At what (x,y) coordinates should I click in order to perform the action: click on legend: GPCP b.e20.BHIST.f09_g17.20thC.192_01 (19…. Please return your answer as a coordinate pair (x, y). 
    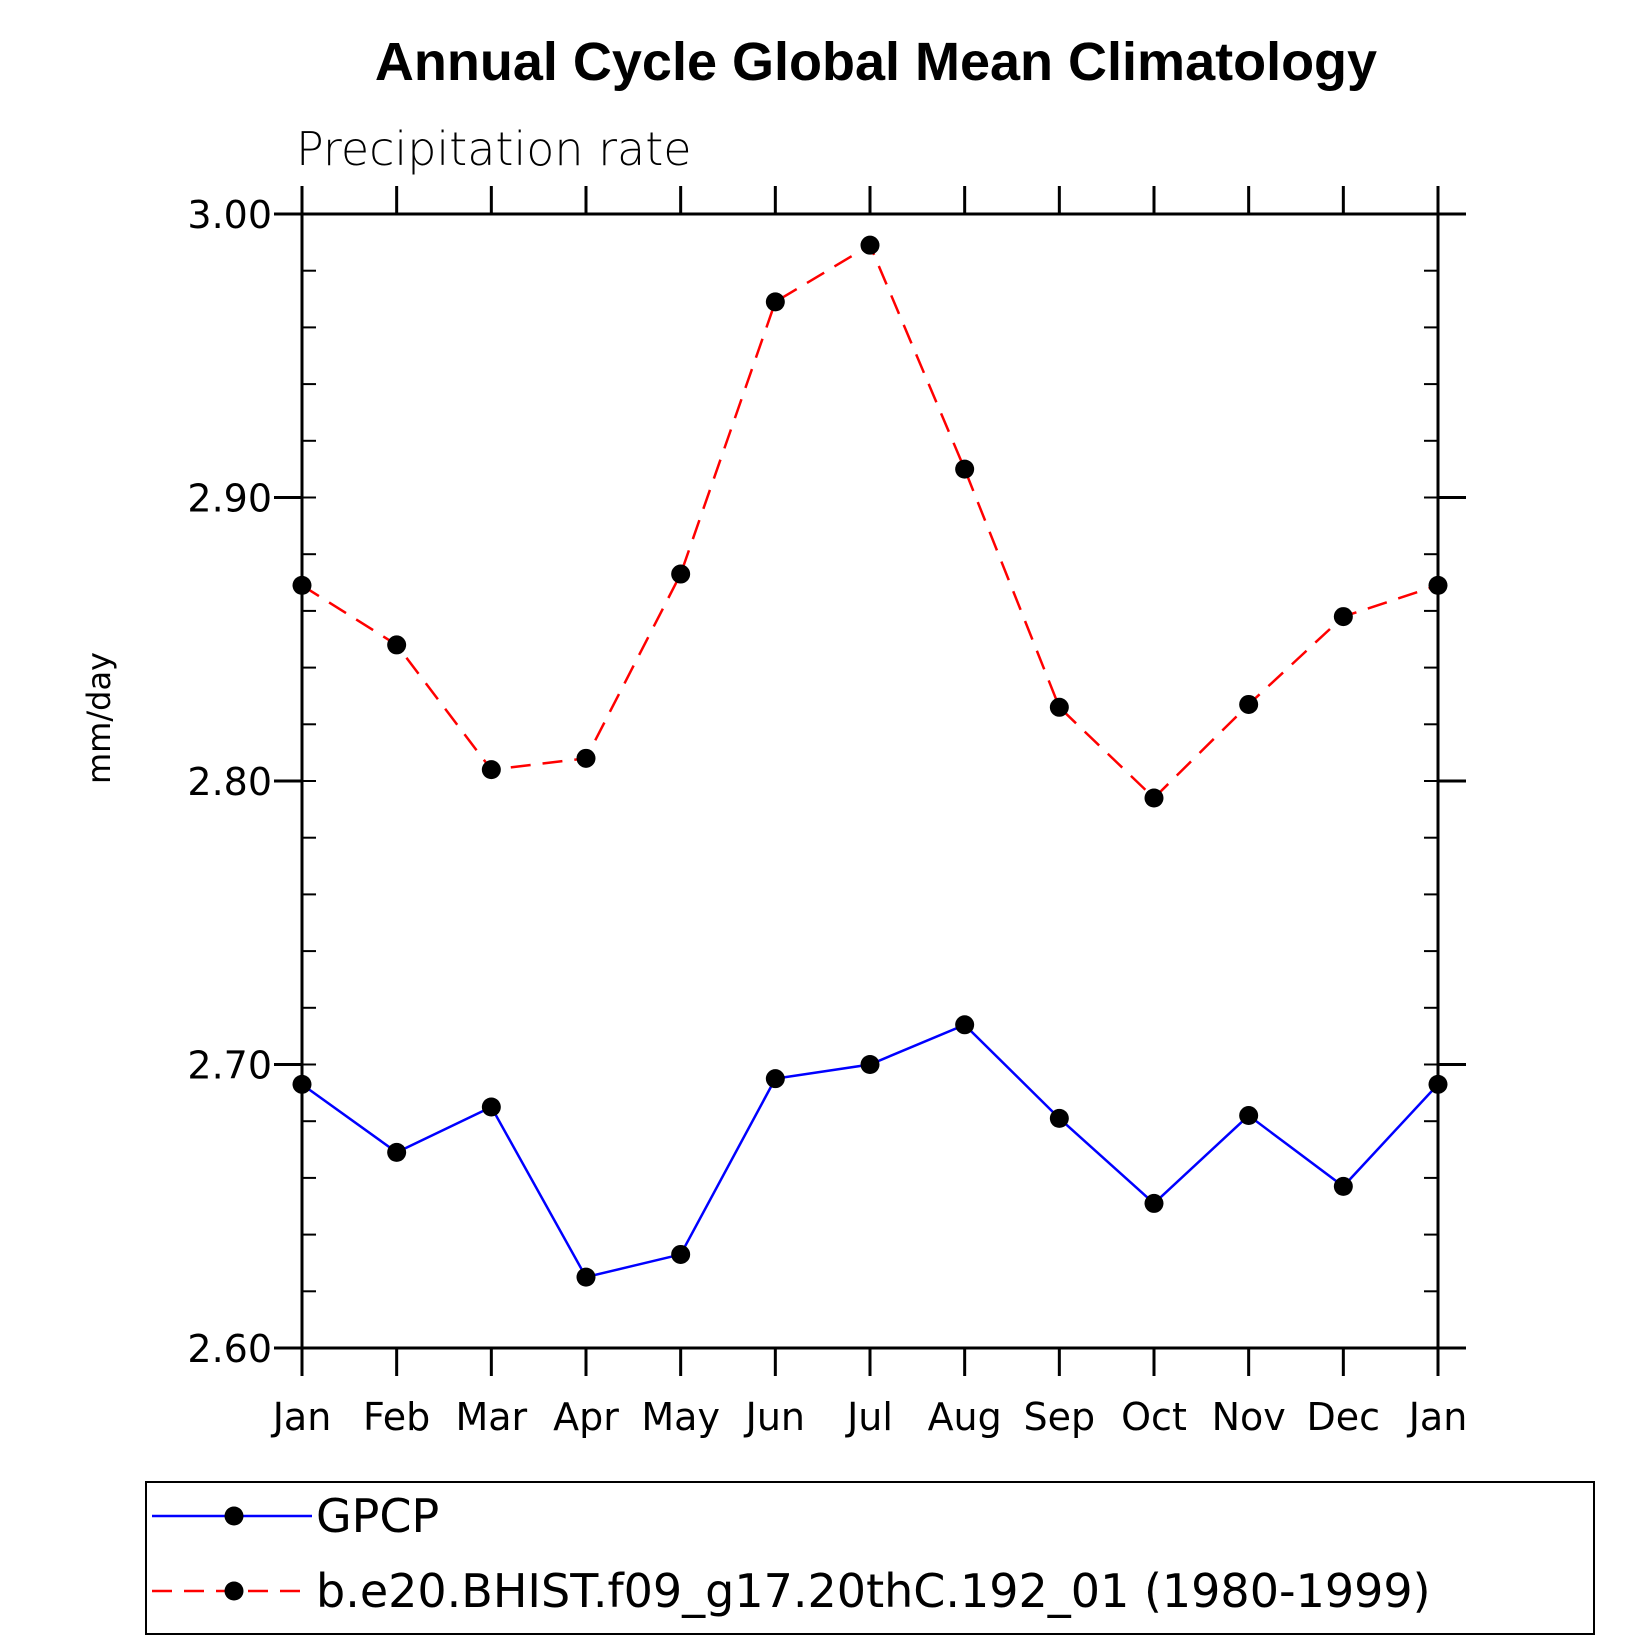
    Looking at the image, I should click on (870, 1558).